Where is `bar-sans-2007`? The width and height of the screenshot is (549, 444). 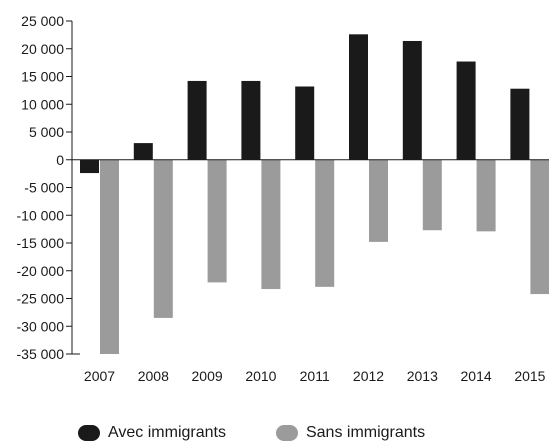
bar-sans-2007 is located at coordinates (109, 256).